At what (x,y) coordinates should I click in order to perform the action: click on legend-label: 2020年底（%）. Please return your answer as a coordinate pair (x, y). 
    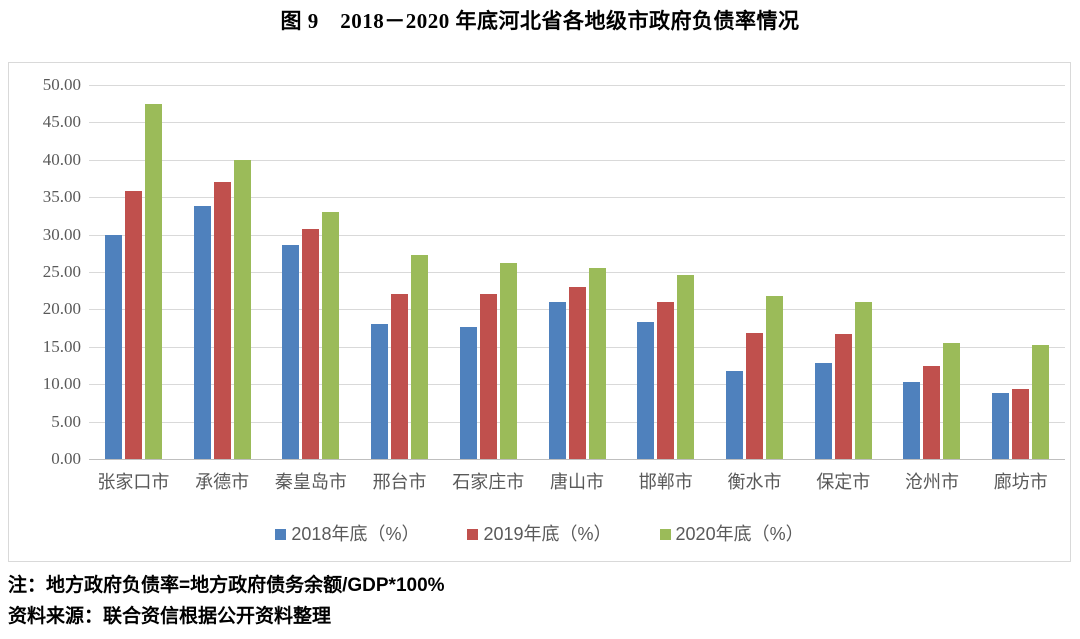
    Looking at the image, I should click on (739, 534).